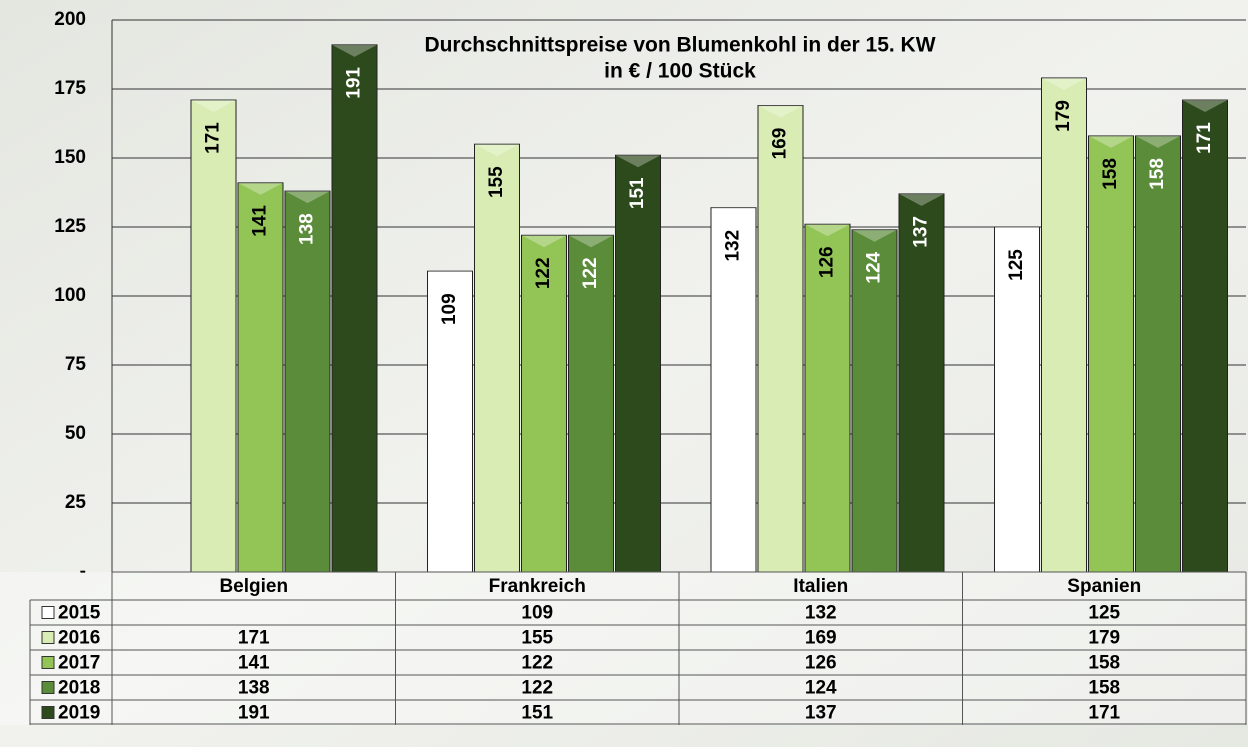 Image resolution: width=1248 pixels, height=752 pixels. Describe the element at coordinates (874, 267) in the screenshot. I see `data-label: 124` at that location.